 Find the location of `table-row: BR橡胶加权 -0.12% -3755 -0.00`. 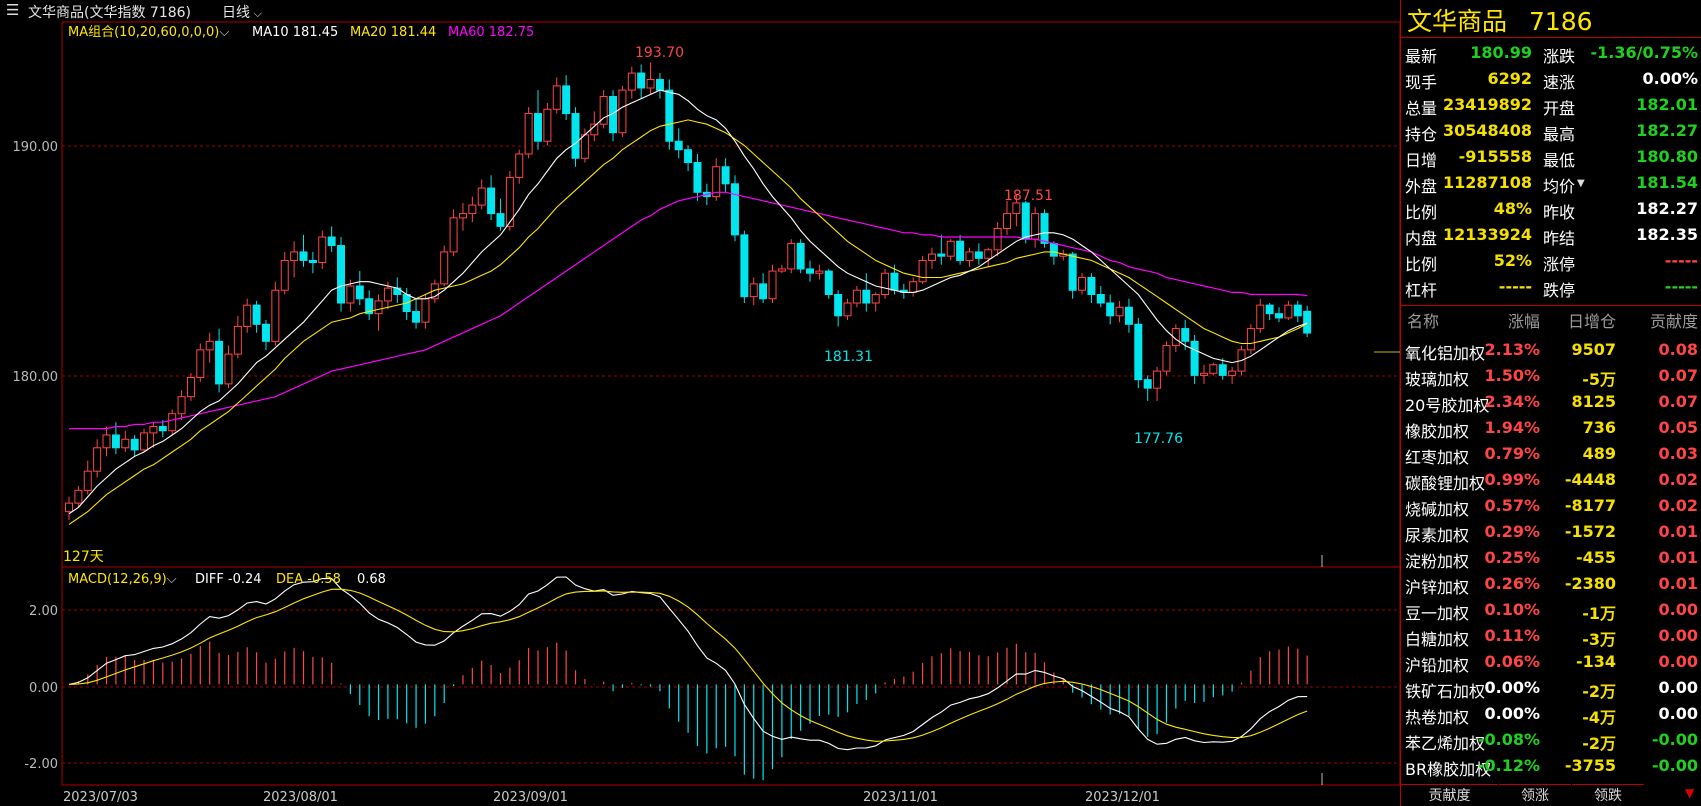

table-row: BR橡胶加权 -0.12% -3755 -0.00 is located at coordinates (1551, 766).